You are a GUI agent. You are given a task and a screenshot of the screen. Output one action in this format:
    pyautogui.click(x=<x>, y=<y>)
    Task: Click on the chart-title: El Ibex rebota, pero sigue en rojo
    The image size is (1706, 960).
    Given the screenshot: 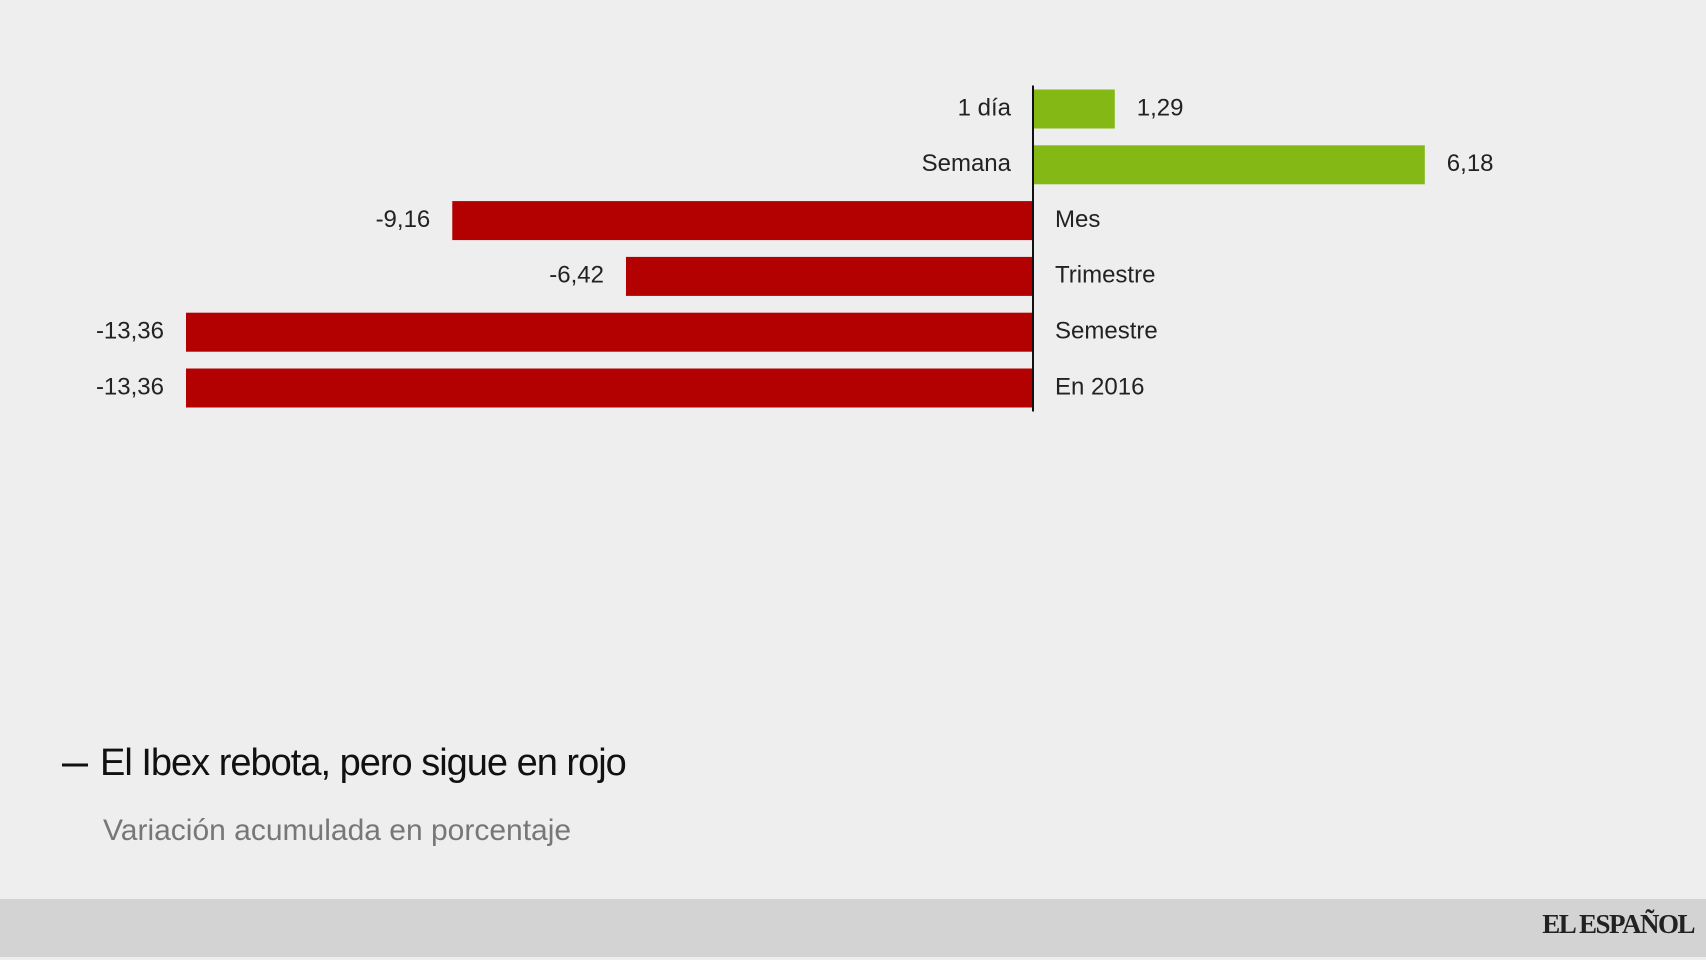 What is the action you would take?
    pyautogui.click(x=363, y=763)
    